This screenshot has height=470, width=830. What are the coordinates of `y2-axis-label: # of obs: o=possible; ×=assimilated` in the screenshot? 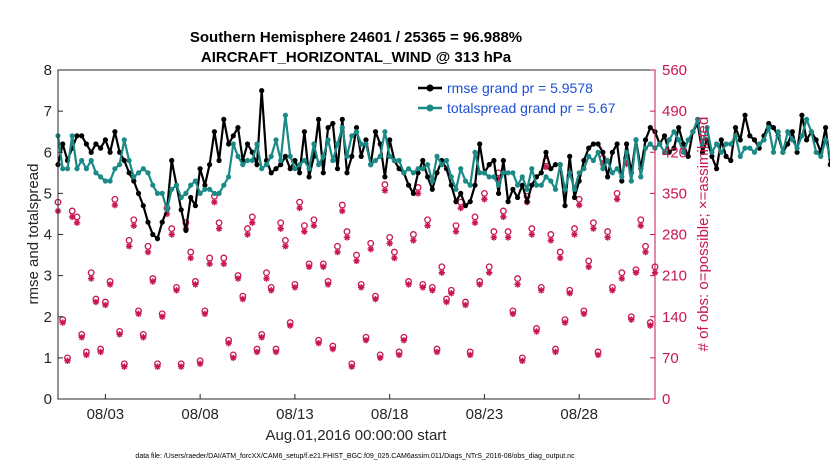 It's located at (703, 234).